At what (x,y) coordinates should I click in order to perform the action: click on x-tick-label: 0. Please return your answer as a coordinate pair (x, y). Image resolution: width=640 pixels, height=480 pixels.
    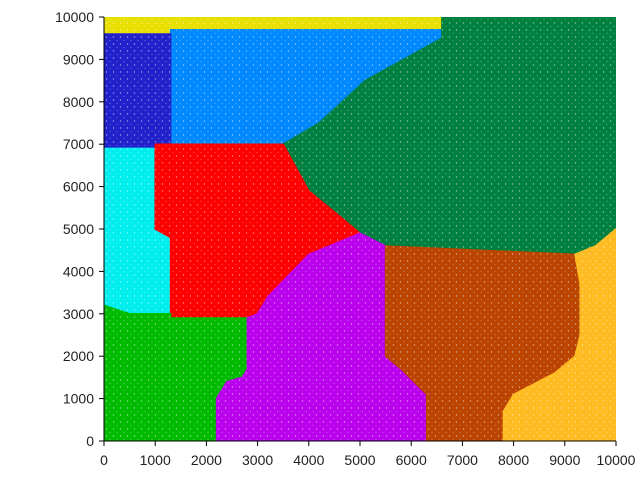
    Looking at the image, I should click on (104, 460).